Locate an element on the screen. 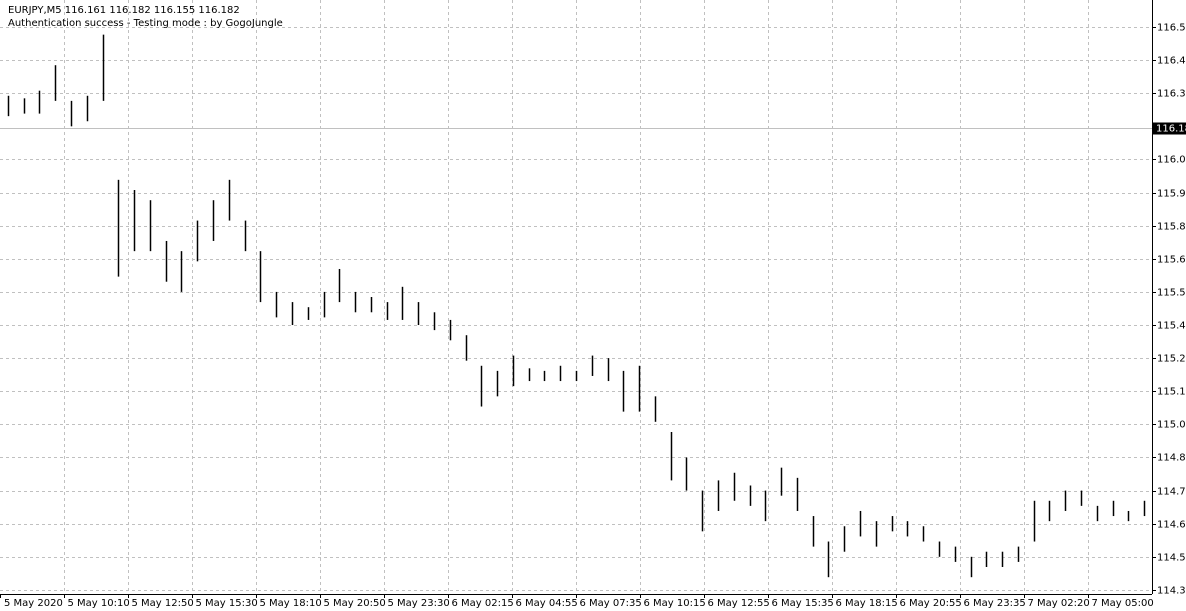 The image size is (1186, 611). x-tick-label: 5 May 20:50 is located at coordinates (355, 603).